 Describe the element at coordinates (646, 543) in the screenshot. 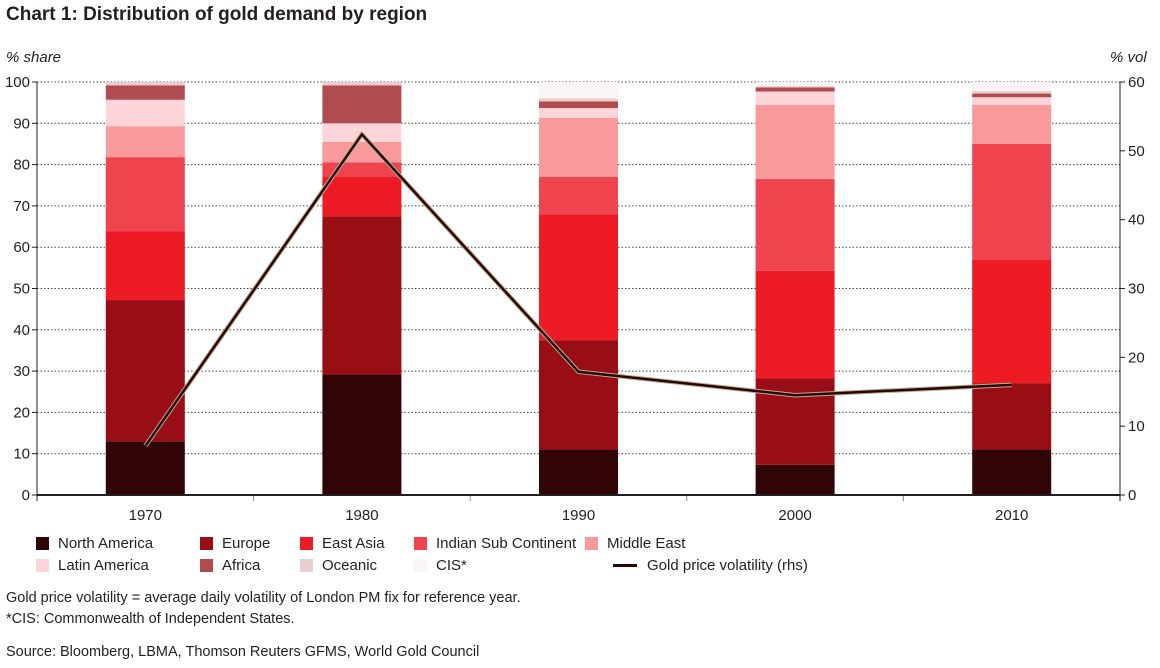

I see `legend-label: Middle East` at that location.